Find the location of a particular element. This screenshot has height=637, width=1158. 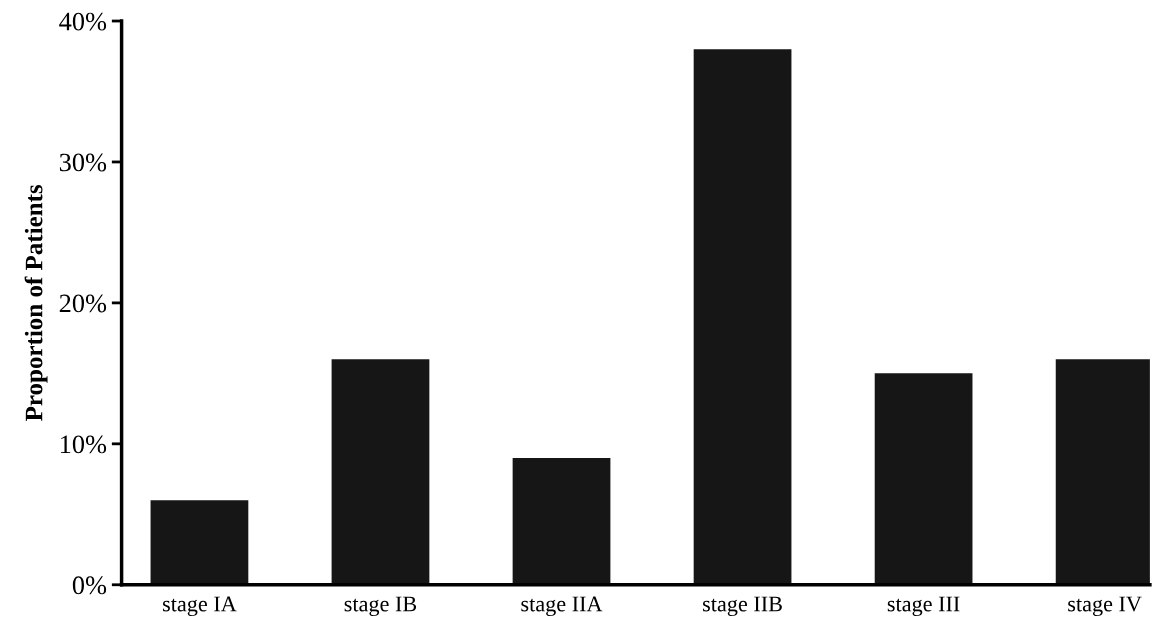

x-tick-label: stage IV is located at coordinates (1105, 606).